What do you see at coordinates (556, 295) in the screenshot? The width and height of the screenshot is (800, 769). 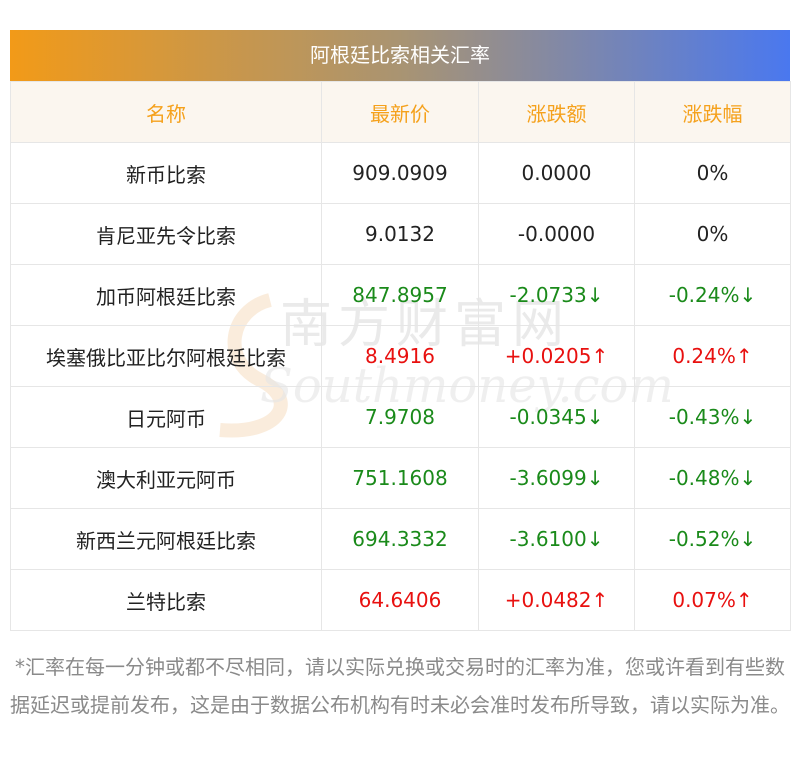 I see `cell-change: -2.0733↓` at bounding box center [556, 295].